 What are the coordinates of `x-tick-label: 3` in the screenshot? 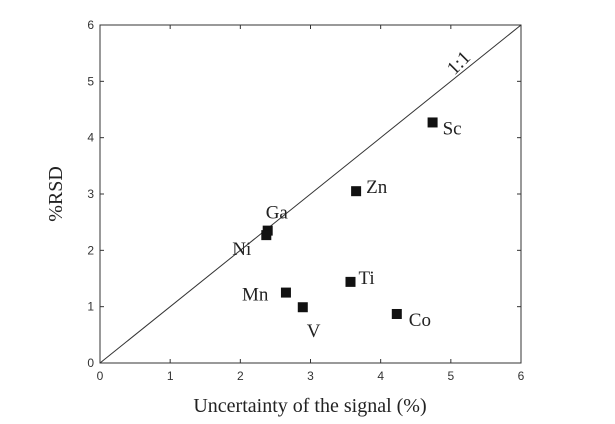 It's located at (310, 376).